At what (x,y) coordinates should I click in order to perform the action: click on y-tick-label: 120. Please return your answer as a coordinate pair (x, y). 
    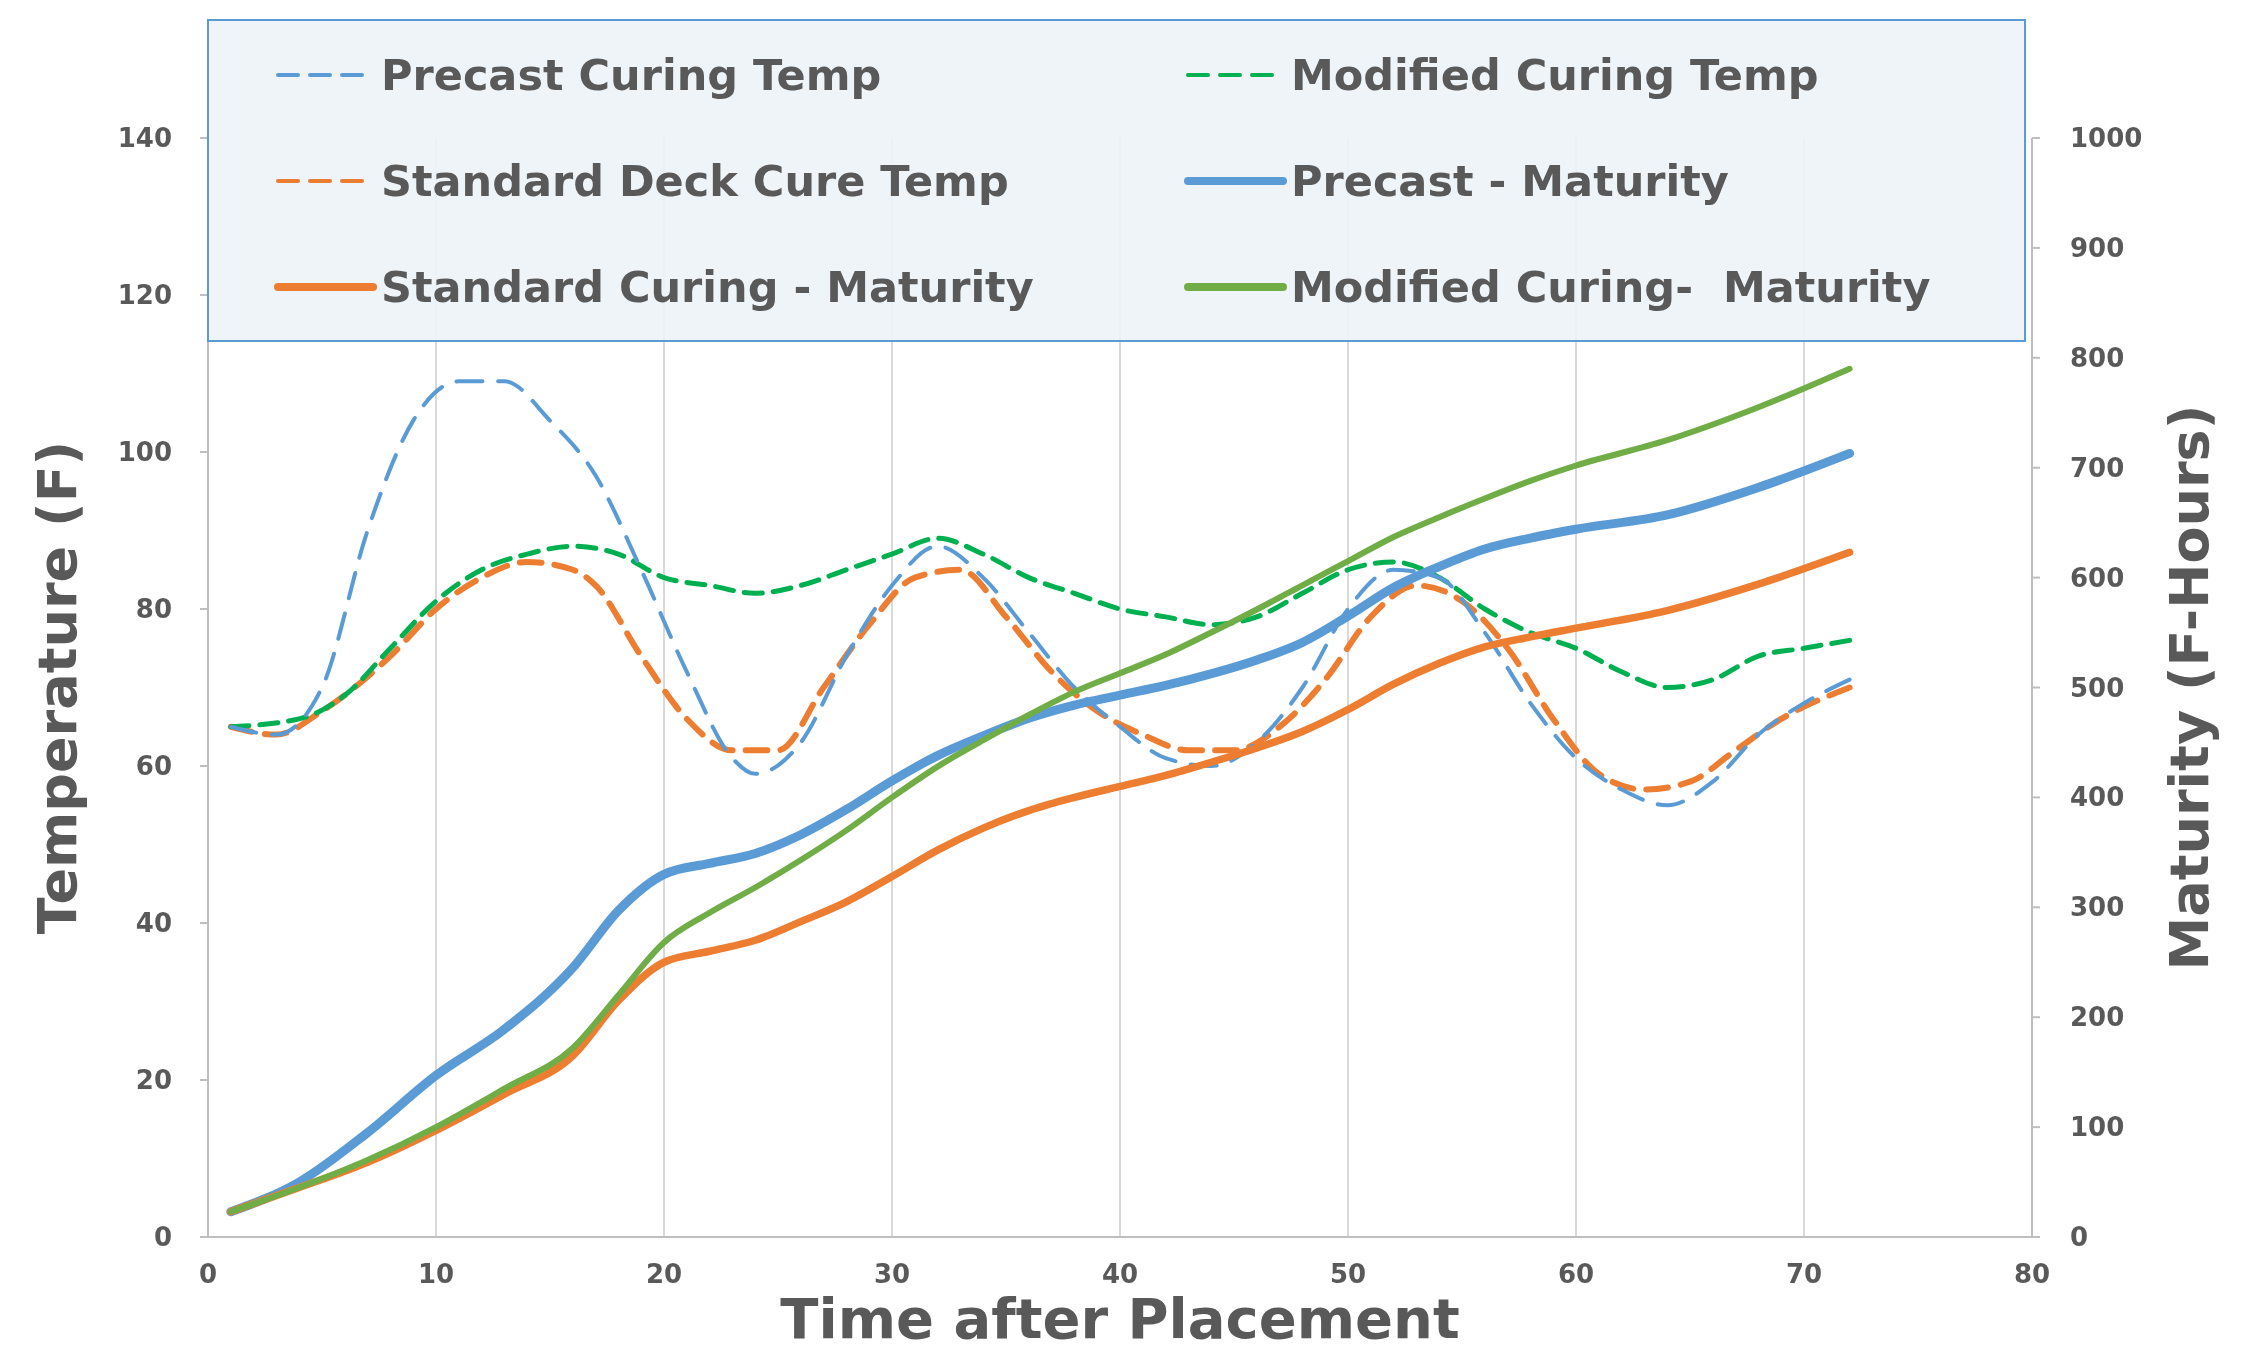
    Looking at the image, I should click on (144, 295).